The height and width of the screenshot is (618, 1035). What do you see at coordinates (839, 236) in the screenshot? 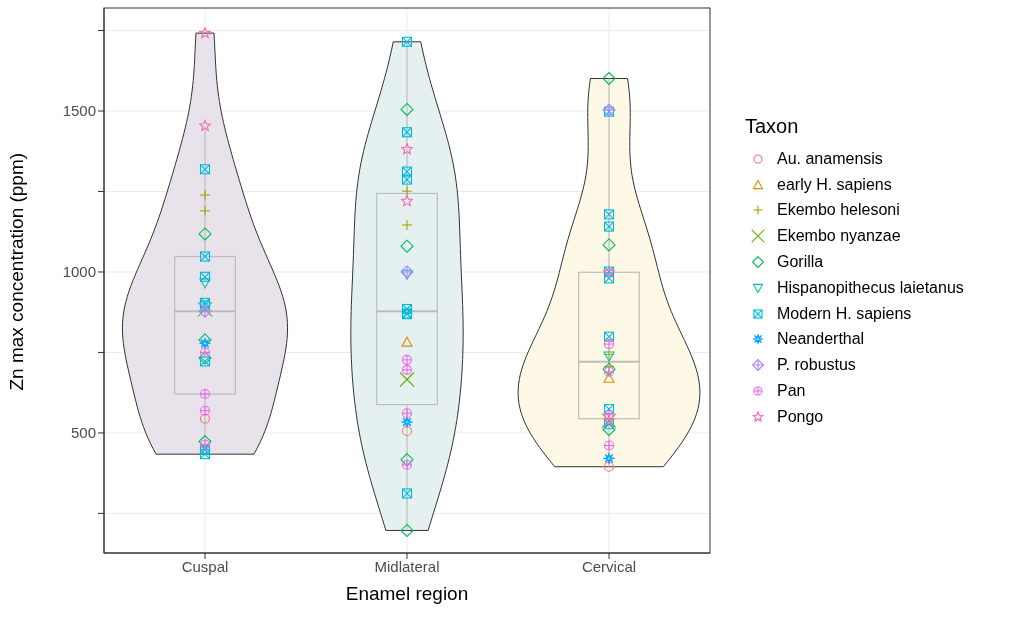
I see `legend-label: Ekembo nyanzae` at bounding box center [839, 236].